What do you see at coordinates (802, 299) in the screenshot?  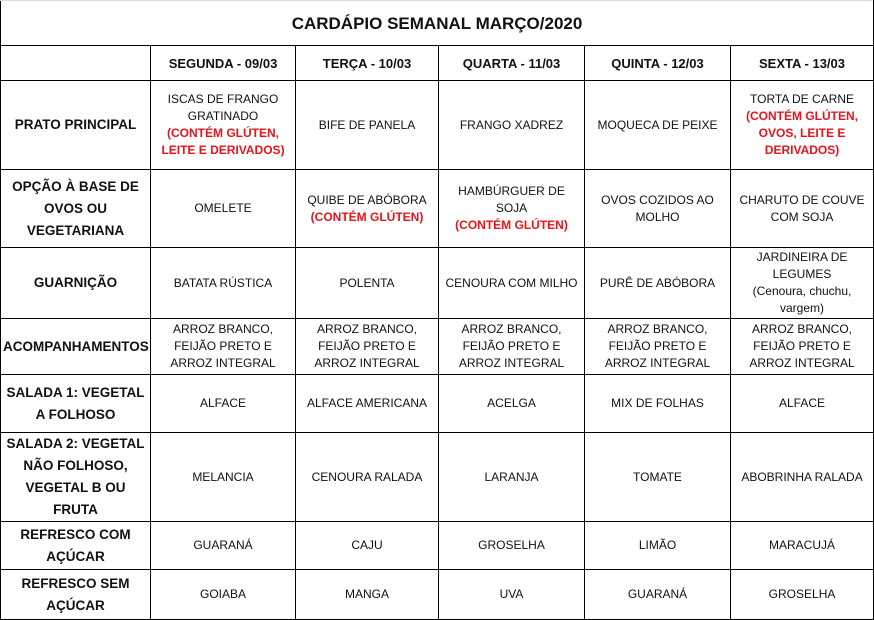 I see `dish-note: (Cenoura, chuchu, vargem)` at bounding box center [802, 299].